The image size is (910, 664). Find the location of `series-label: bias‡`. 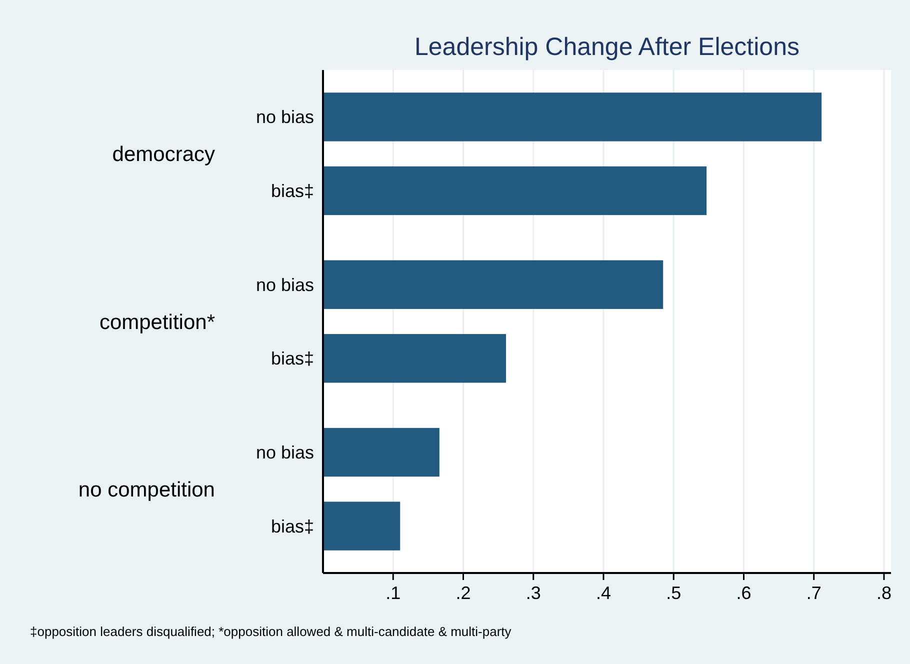

series-label: bias‡ is located at coordinates (292, 191).